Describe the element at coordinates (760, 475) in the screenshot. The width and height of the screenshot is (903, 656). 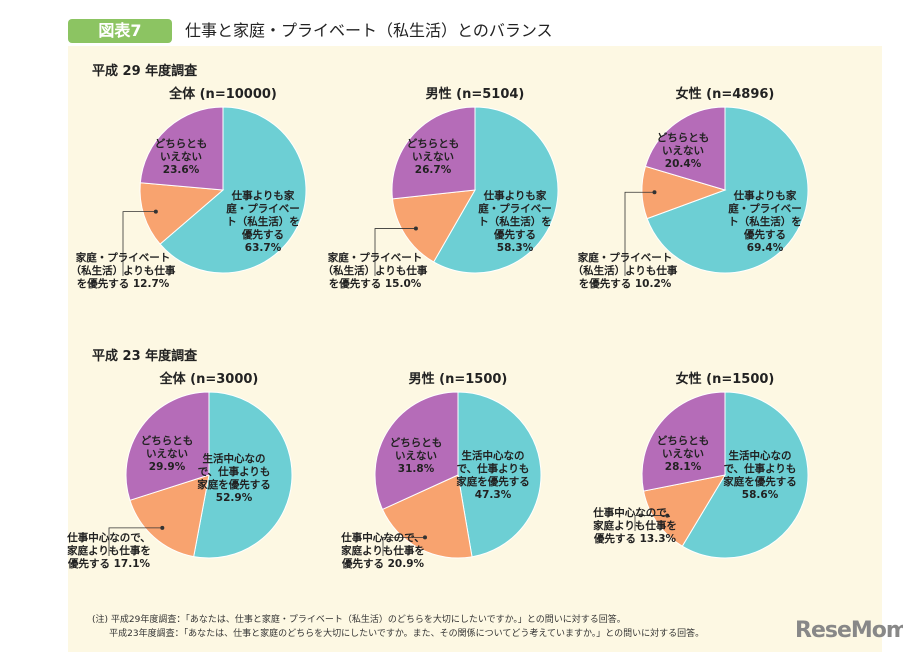
I see `label-work-first: 生活中心なの で、仕事よりも 家庭を優先する 58.6%` at that location.